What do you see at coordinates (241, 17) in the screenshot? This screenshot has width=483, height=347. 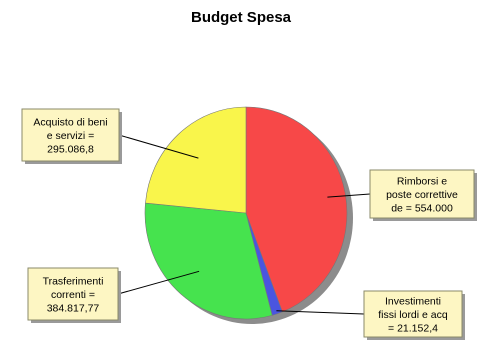 I see `chart-title: Budget Spesa` at bounding box center [241, 17].